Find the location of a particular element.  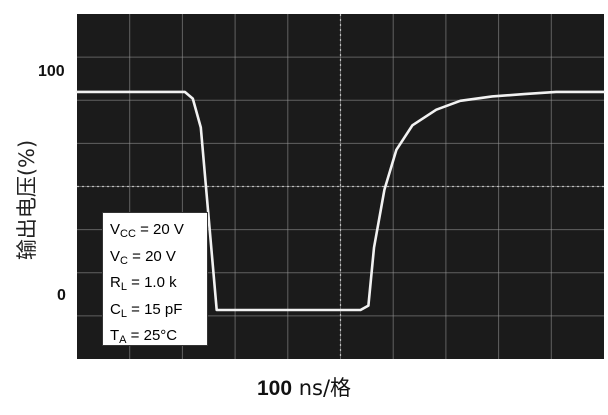

x-axis-scale-unit: ns/格 is located at coordinates (325, 388).